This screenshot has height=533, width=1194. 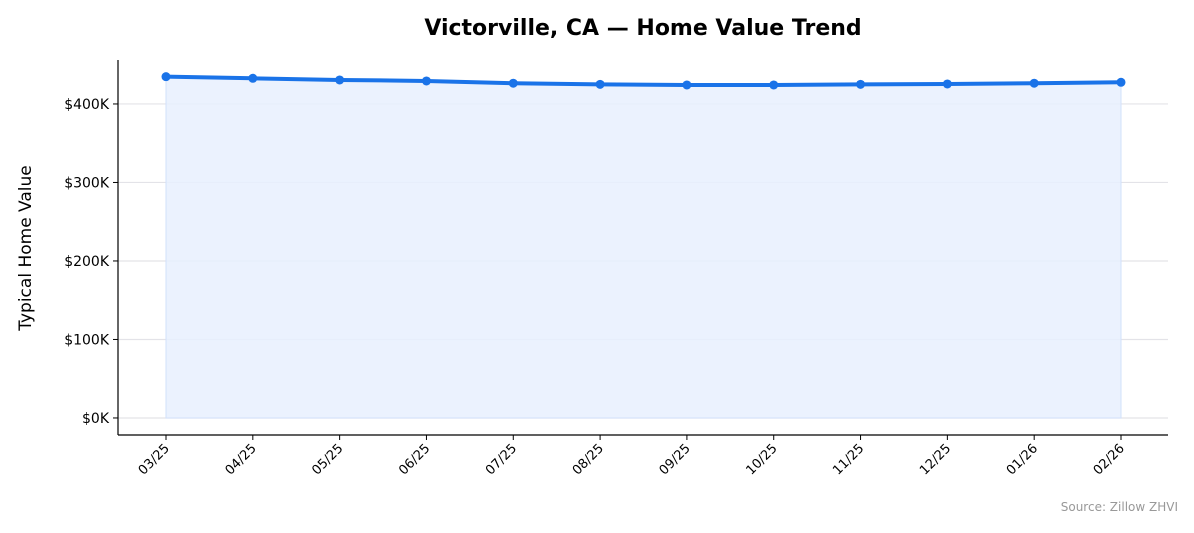 I want to click on x-tick-label: 07/25, so click(x=501, y=459).